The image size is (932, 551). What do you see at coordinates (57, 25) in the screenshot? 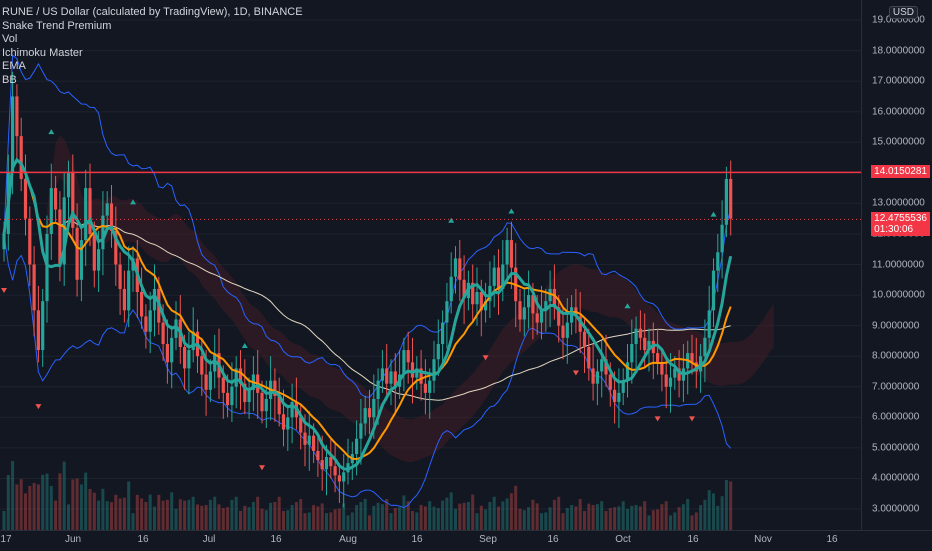
I see `indicator-snake-trend: Snake Trend Premium` at bounding box center [57, 25].